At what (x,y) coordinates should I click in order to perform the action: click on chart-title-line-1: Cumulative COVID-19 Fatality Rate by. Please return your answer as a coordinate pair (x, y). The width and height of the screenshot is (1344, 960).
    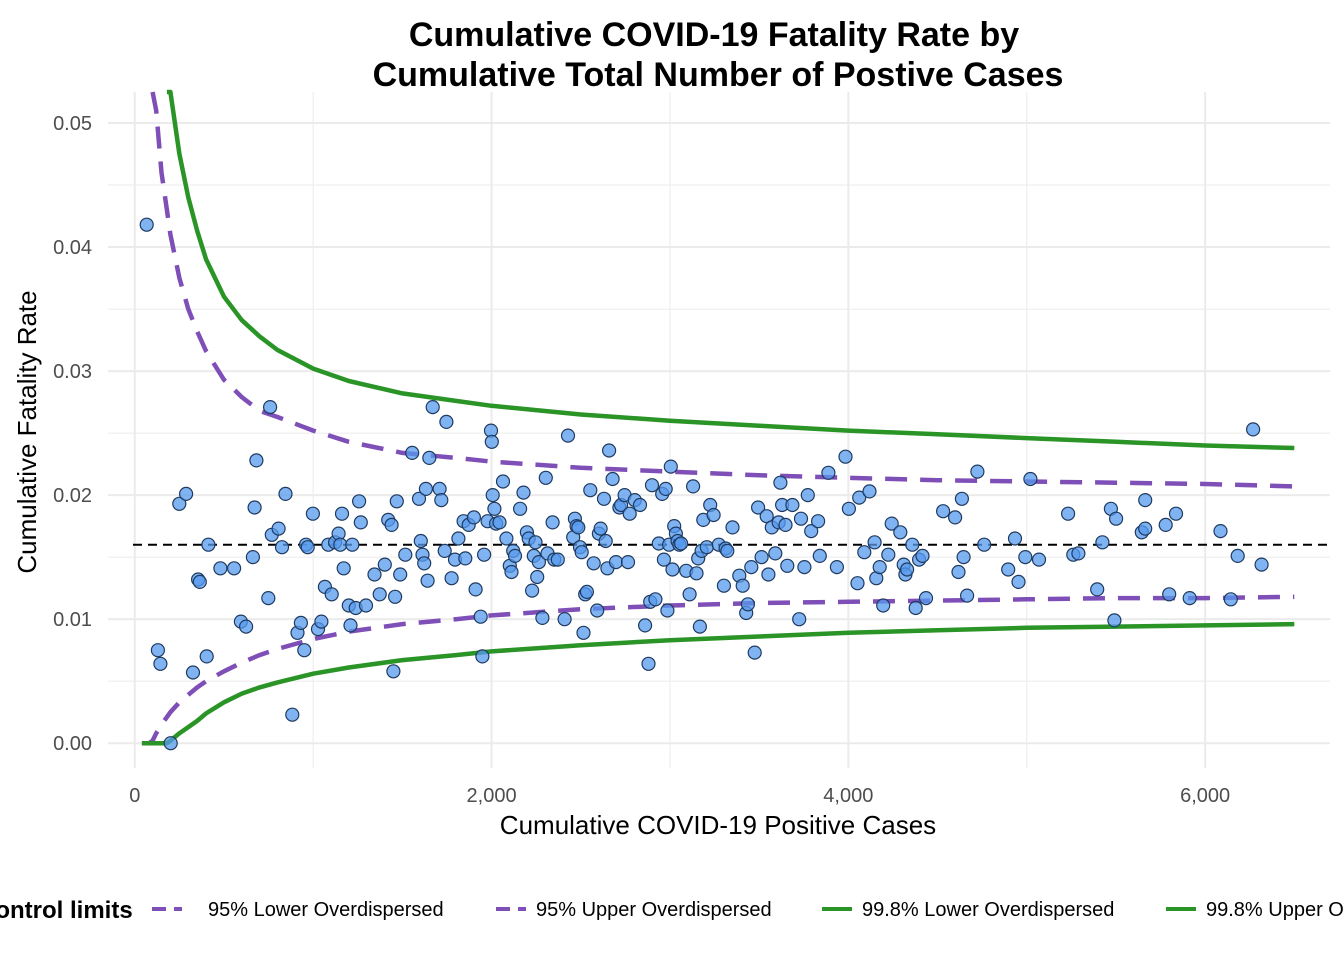
    Looking at the image, I should click on (714, 35).